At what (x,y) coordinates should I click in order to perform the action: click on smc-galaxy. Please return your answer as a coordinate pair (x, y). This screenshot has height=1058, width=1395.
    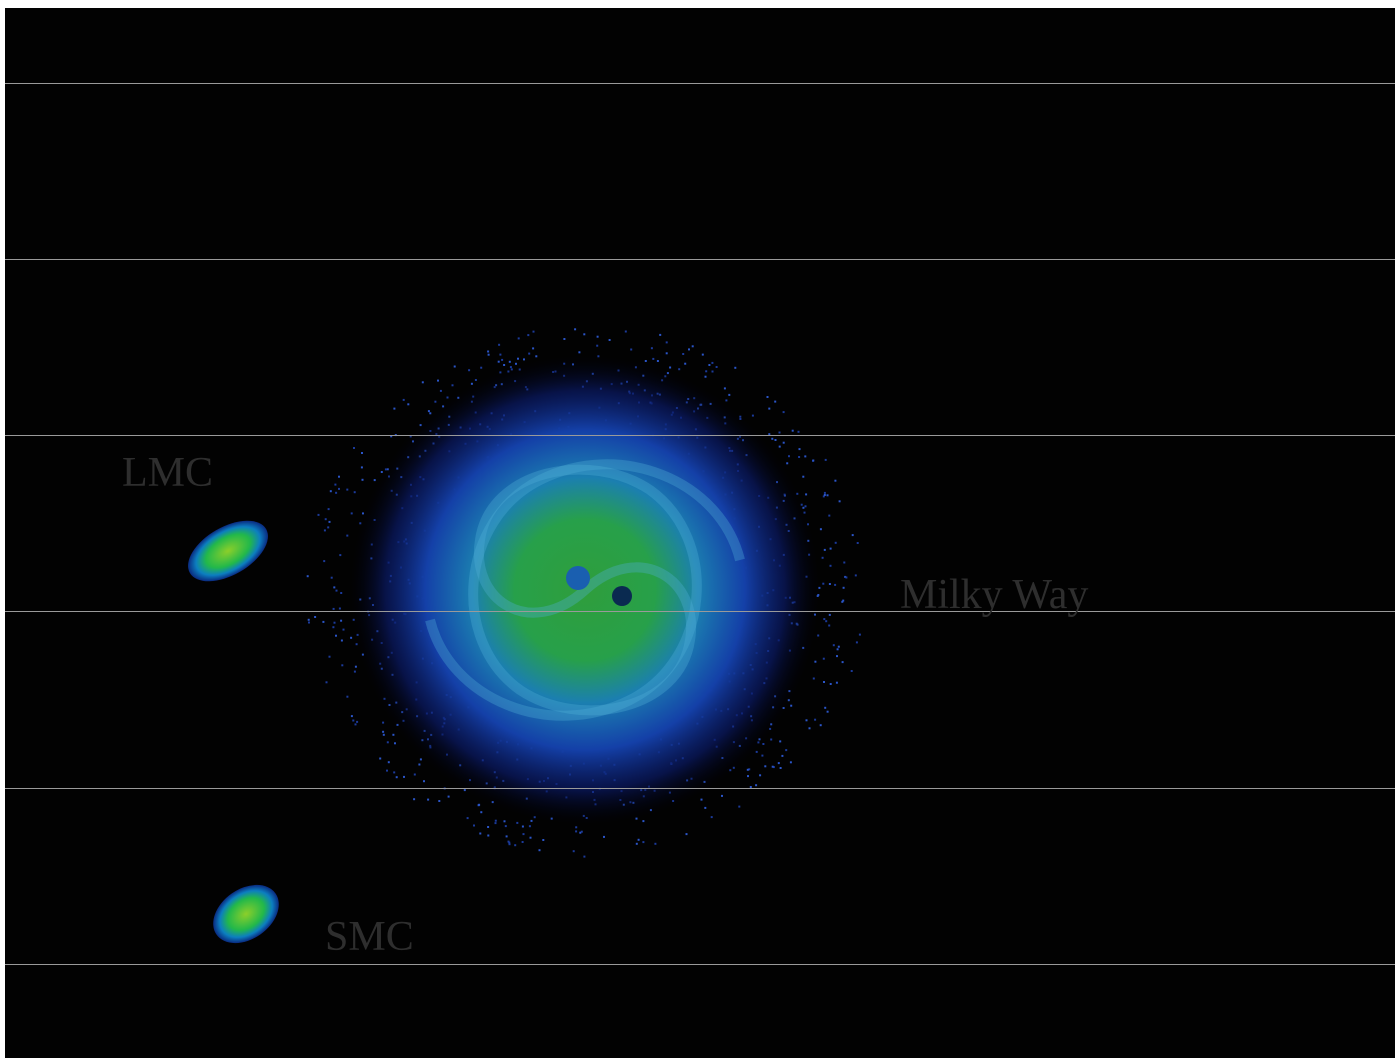
    Looking at the image, I should click on (246, 914).